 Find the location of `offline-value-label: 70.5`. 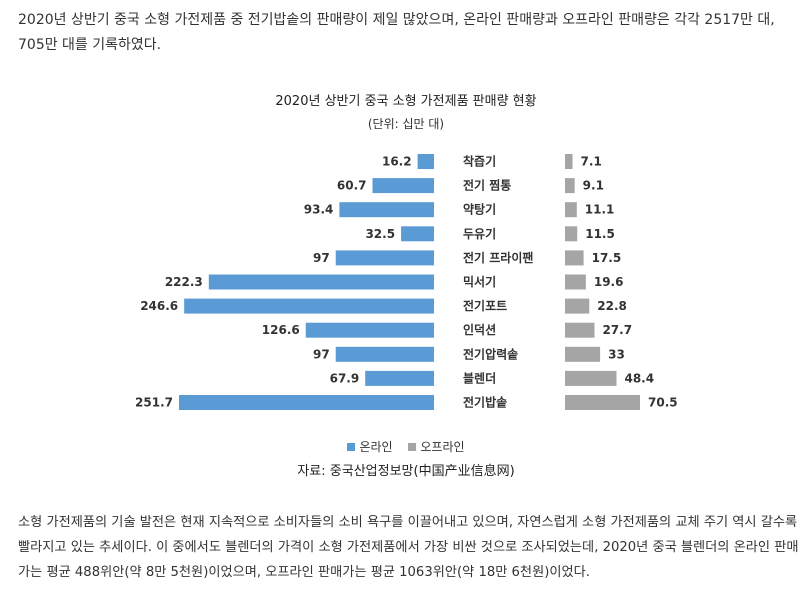

offline-value-label: 70.5 is located at coordinates (663, 403).